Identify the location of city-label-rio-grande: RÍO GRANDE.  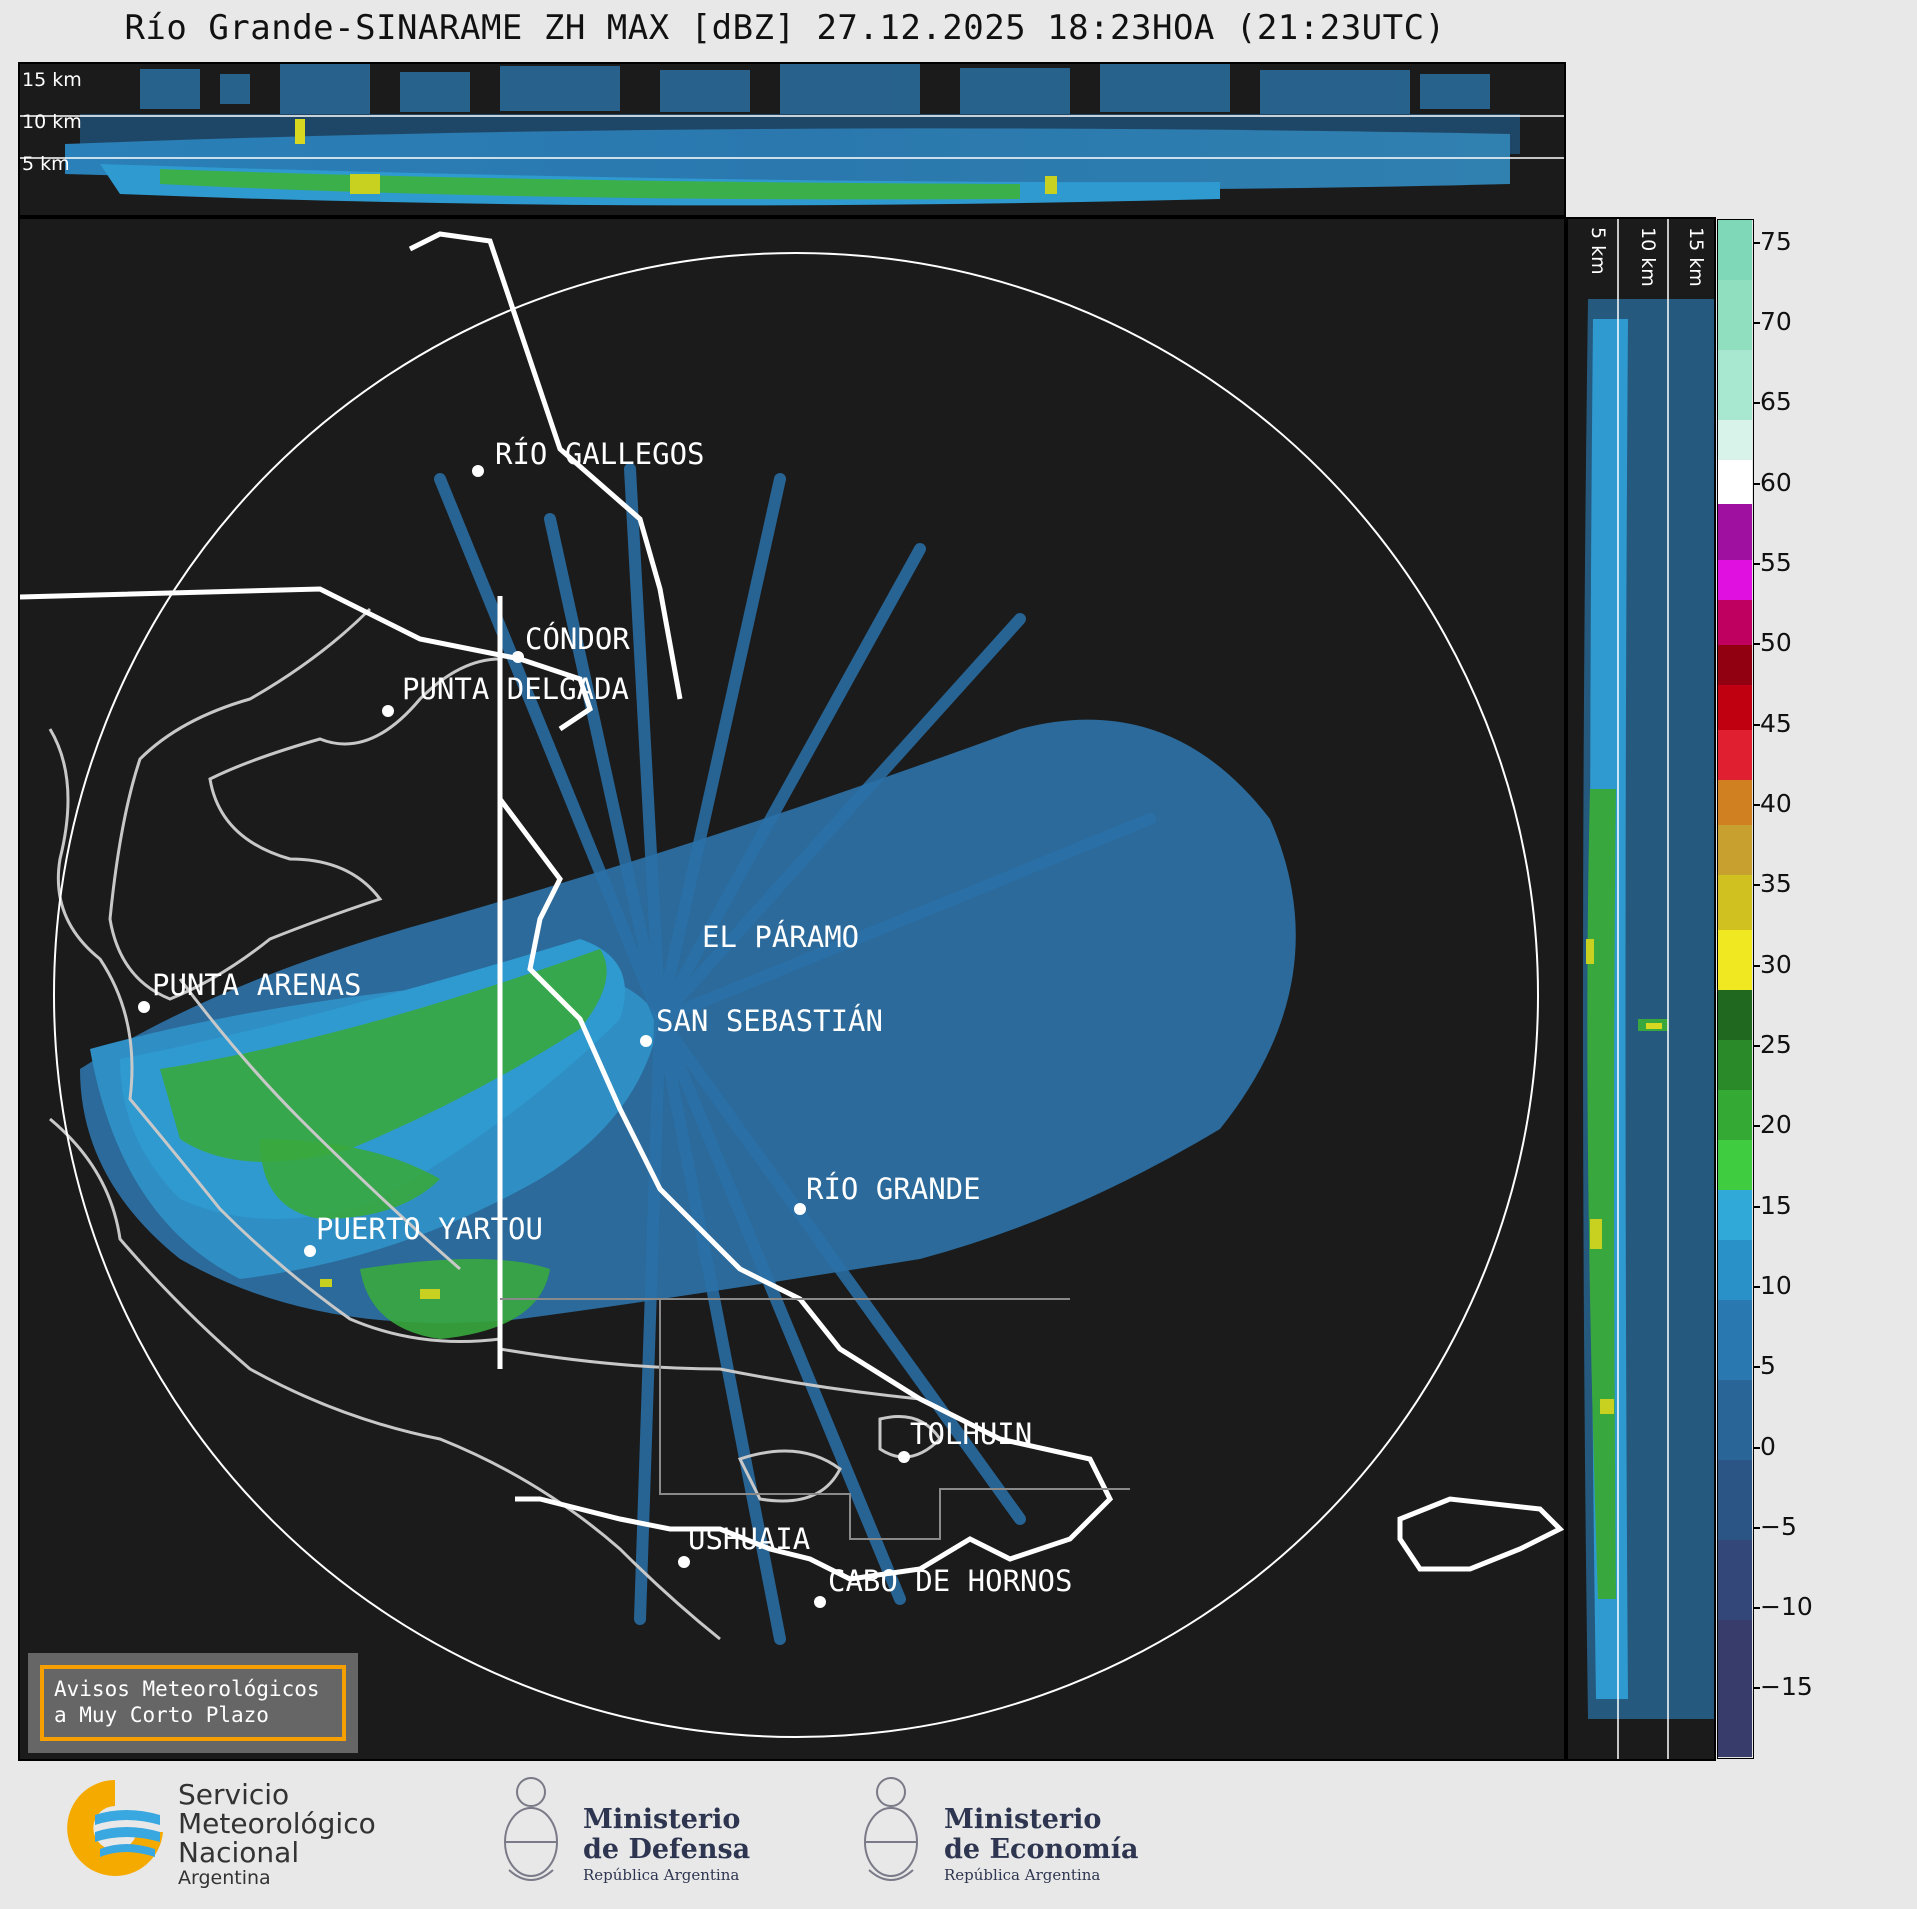
(893, 1189).